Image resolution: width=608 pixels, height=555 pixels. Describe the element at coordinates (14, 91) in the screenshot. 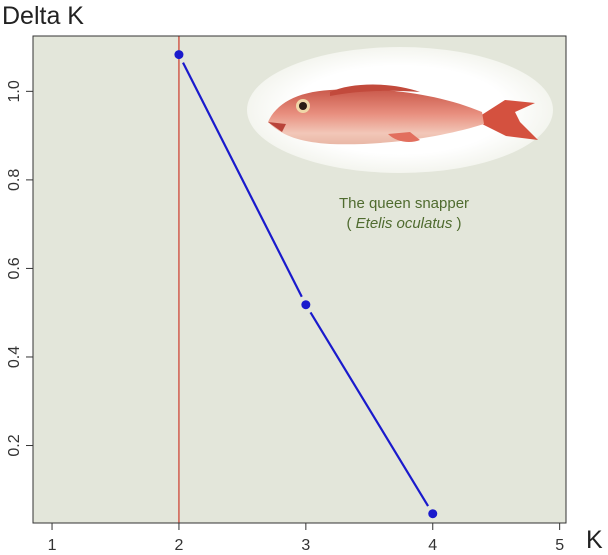

I see `y-tick-label: 1.0` at that location.